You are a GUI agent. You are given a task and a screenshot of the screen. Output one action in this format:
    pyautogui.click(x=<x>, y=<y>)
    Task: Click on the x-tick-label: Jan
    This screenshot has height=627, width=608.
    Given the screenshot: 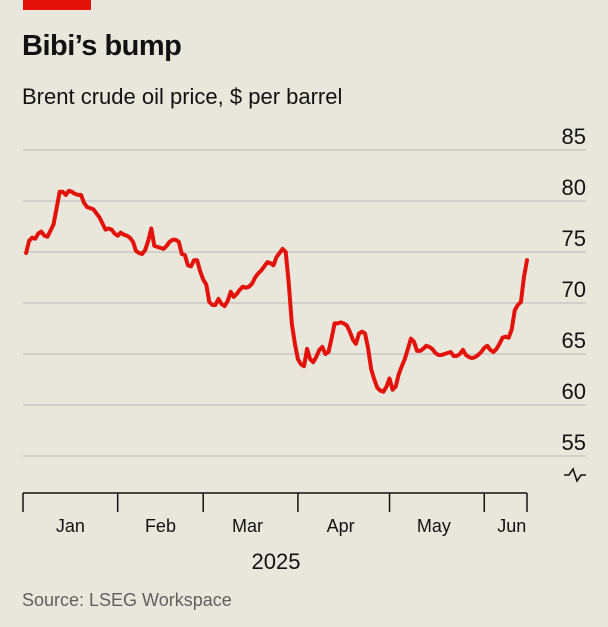 What is the action you would take?
    pyautogui.click(x=70, y=526)
    